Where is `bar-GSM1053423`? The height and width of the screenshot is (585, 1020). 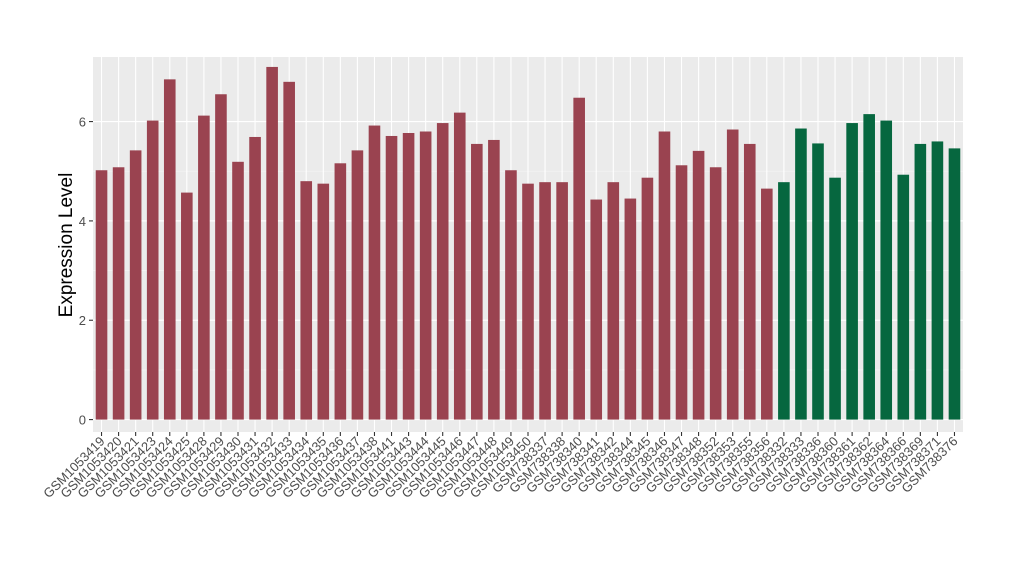
bar-GSM1053423 is located at coordinates (152, 270).